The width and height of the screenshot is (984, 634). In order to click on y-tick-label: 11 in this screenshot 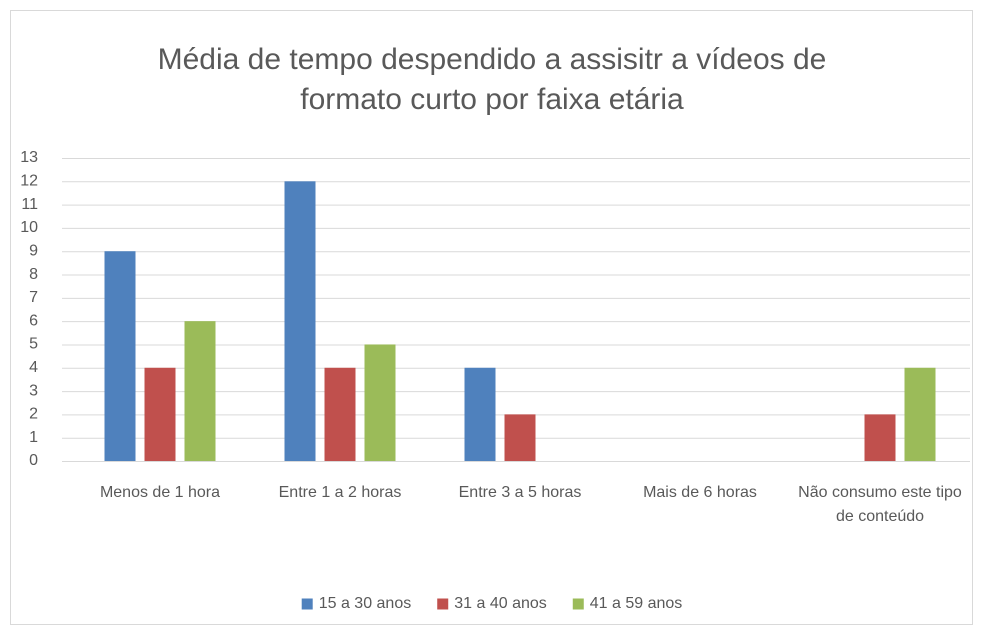, I will do `click(29, 204)`.